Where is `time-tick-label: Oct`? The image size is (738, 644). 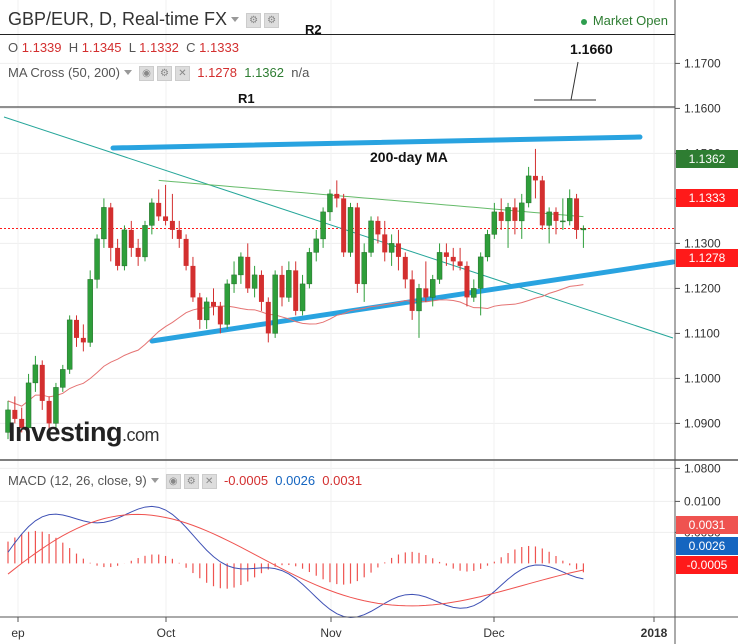 time-tick-label: Oct is located at coordinates (166, 633).